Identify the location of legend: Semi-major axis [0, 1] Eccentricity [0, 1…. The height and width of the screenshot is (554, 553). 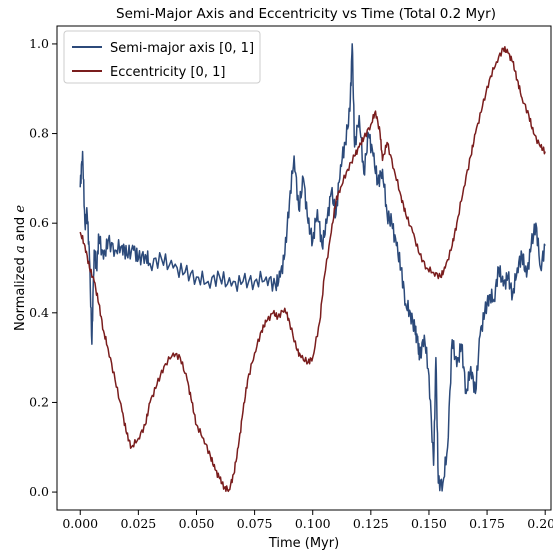
(162, 57).